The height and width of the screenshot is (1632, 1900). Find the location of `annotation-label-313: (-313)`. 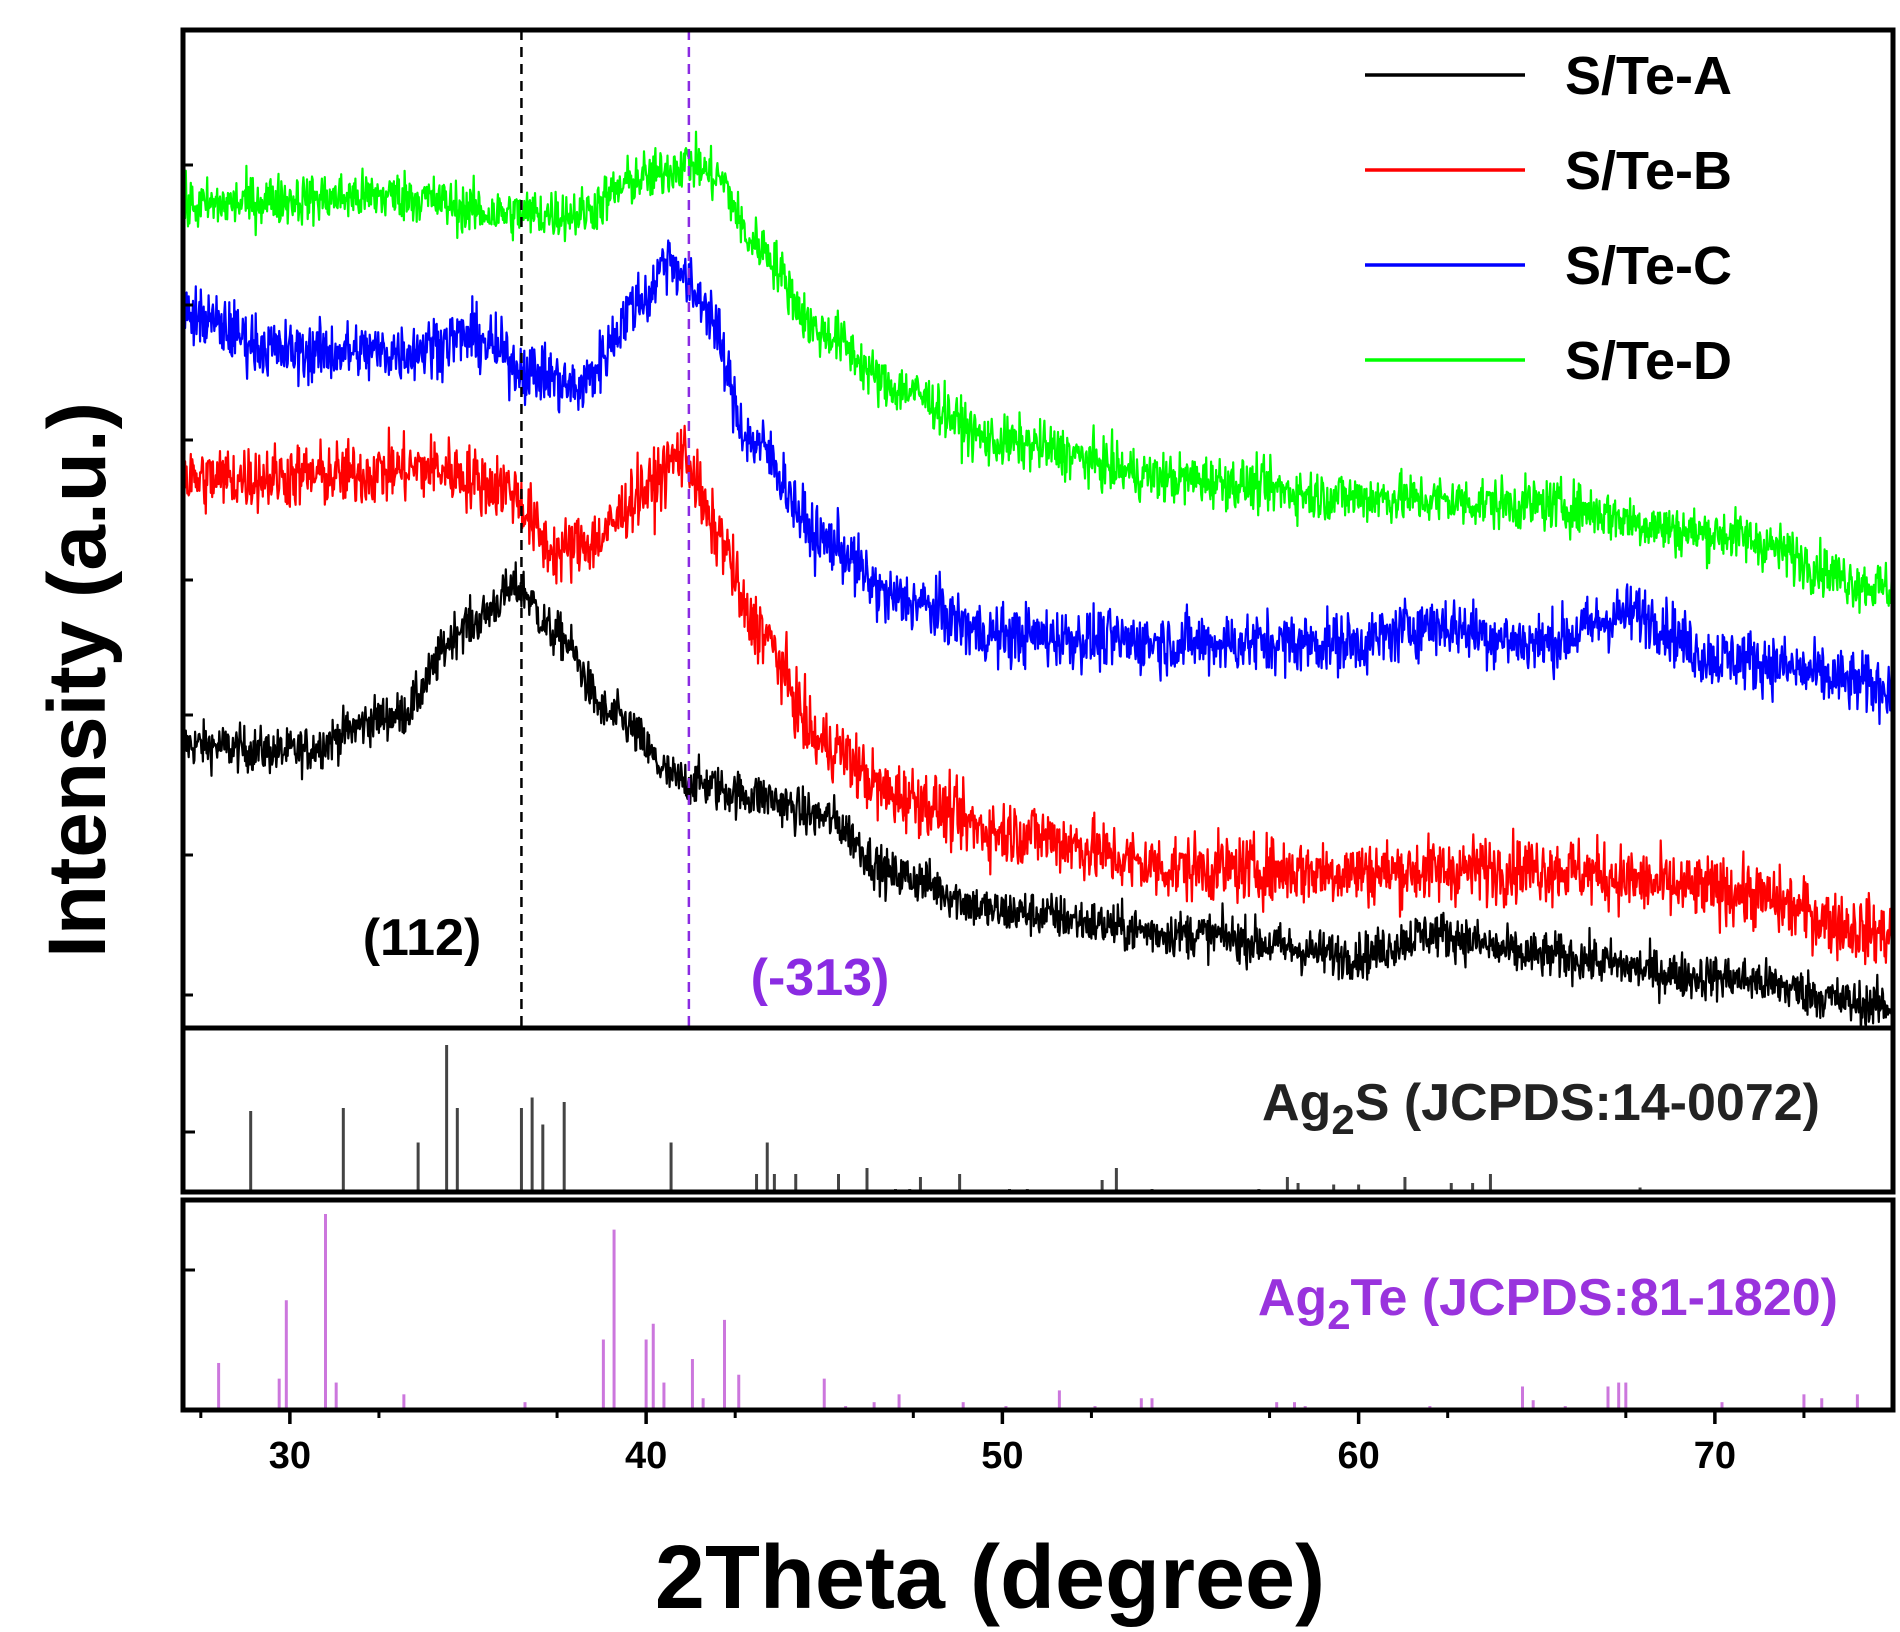

annotation-label-313: (-313) is located at coordinates (820, 978).